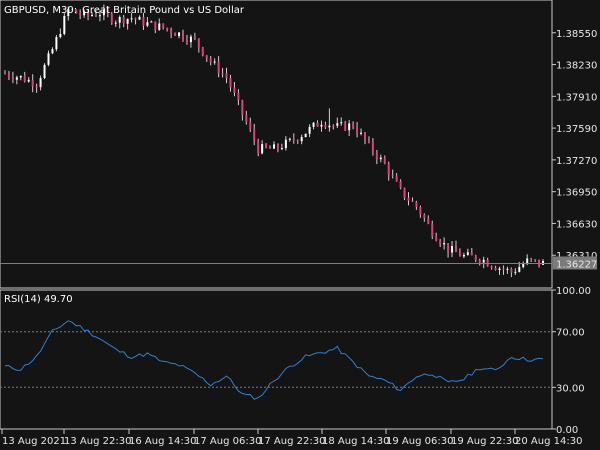  Describe the element at coordinates (484, 441) in the screenshot. I see `time-tick-label: 19 Aug 22:30` at that location.